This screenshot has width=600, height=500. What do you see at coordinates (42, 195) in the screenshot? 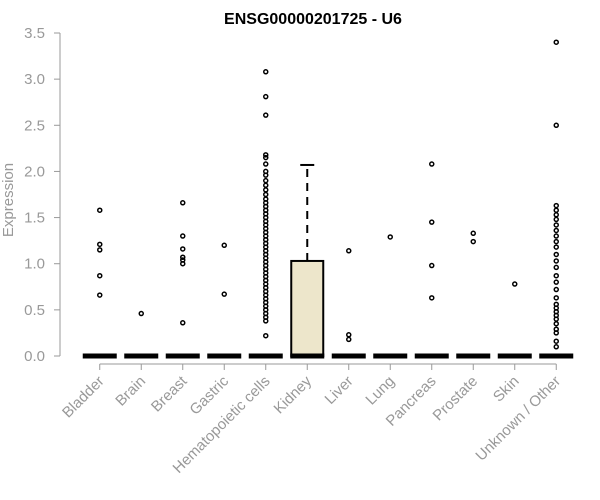
I see `y-axis: 0.0 0.5 1.0 1.5 2.0 2.5 3.0 3.5` at bounding box center [42, 195].